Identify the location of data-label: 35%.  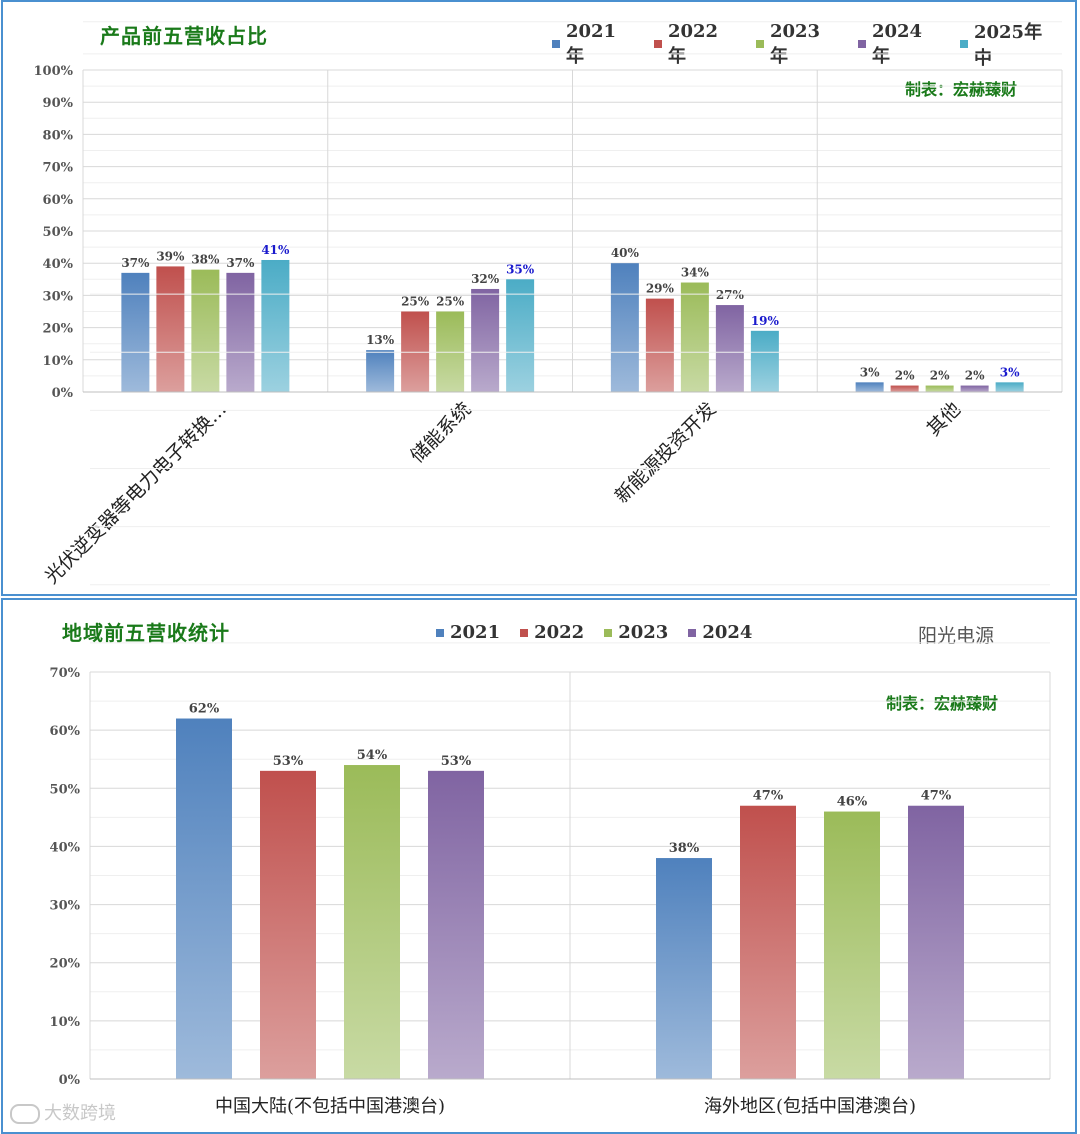
(520, 269).